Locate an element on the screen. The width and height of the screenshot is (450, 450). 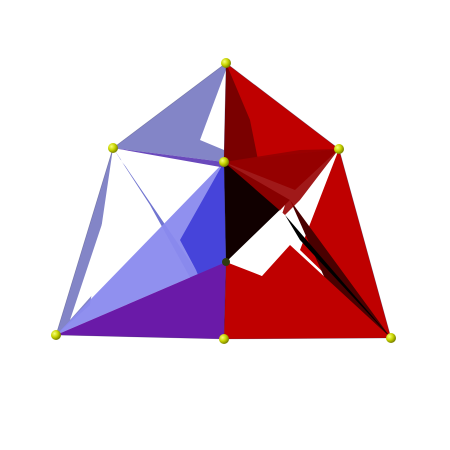
opening-top-left is located at coordinates (213, 110).